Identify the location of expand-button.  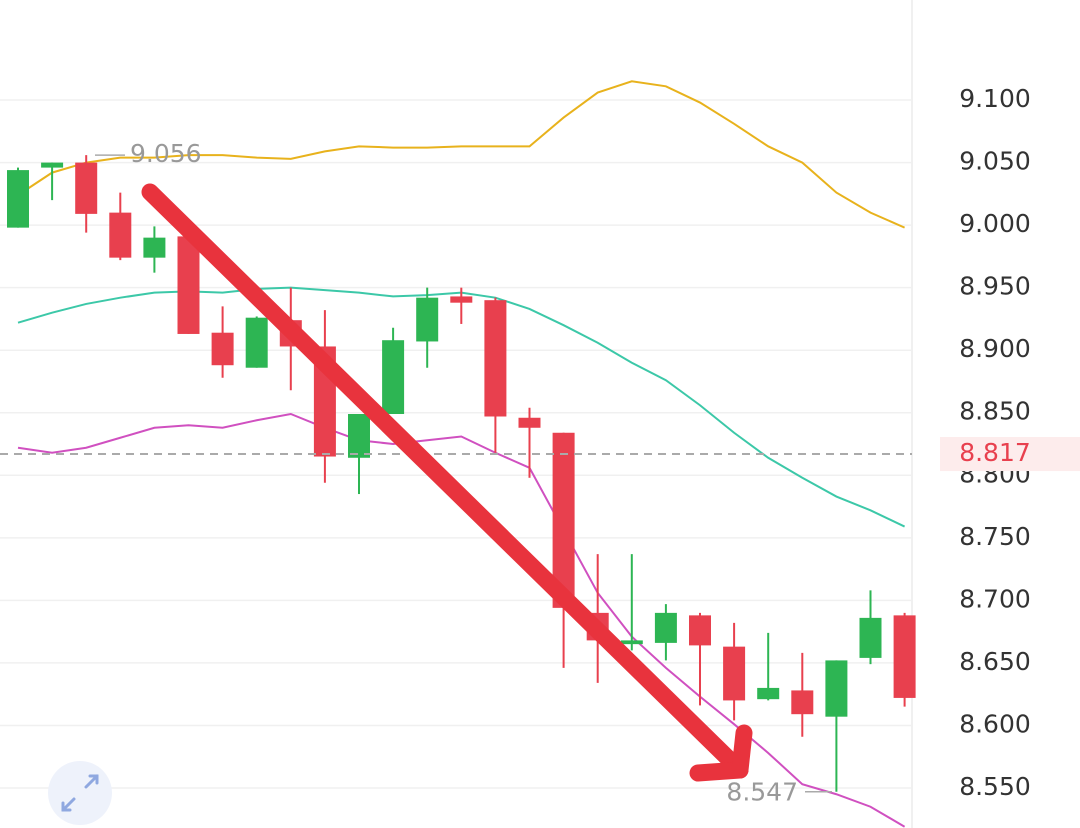
(80, 793).